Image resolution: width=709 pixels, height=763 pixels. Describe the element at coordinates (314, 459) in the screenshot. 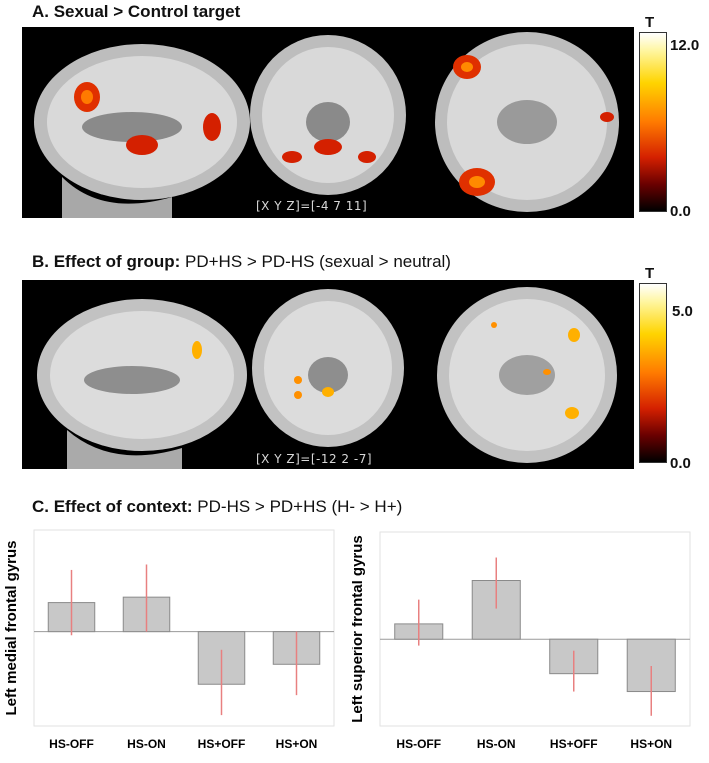

I see `coords-b: [X Y Z]=[-12 2 -7]` at that location.